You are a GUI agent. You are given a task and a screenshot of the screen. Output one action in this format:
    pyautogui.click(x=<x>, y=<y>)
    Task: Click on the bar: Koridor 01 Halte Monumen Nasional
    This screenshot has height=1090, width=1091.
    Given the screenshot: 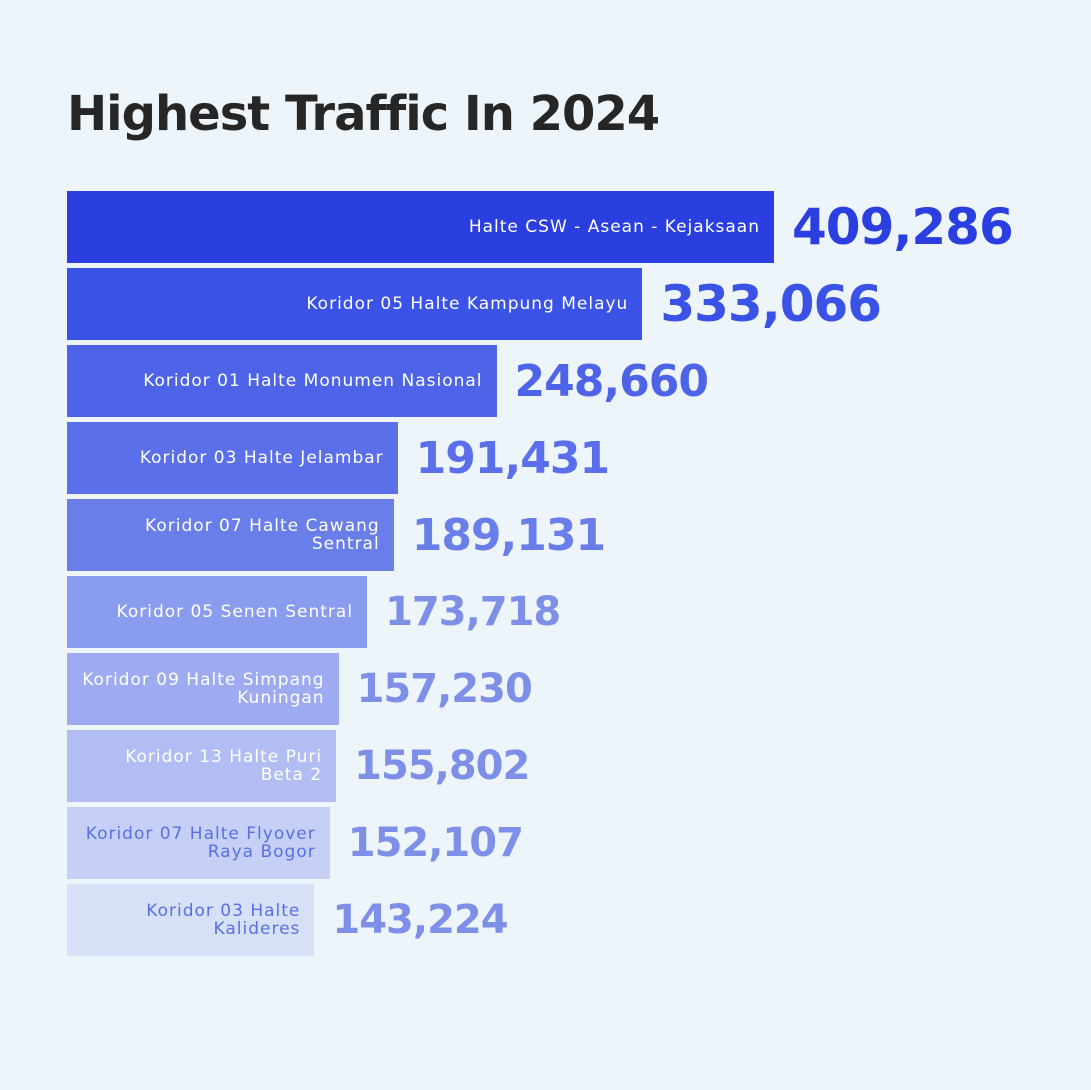 What is the action you would take?
    pyautogui.click(x=282, y=381)
    